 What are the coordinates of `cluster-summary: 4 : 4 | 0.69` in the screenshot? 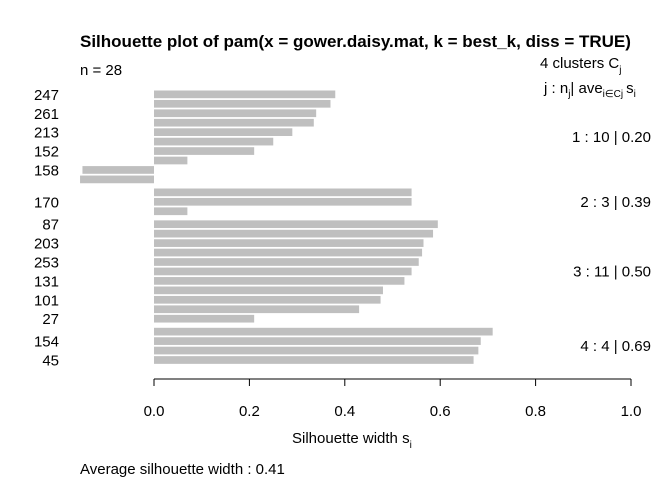 It's located at (615, 346).